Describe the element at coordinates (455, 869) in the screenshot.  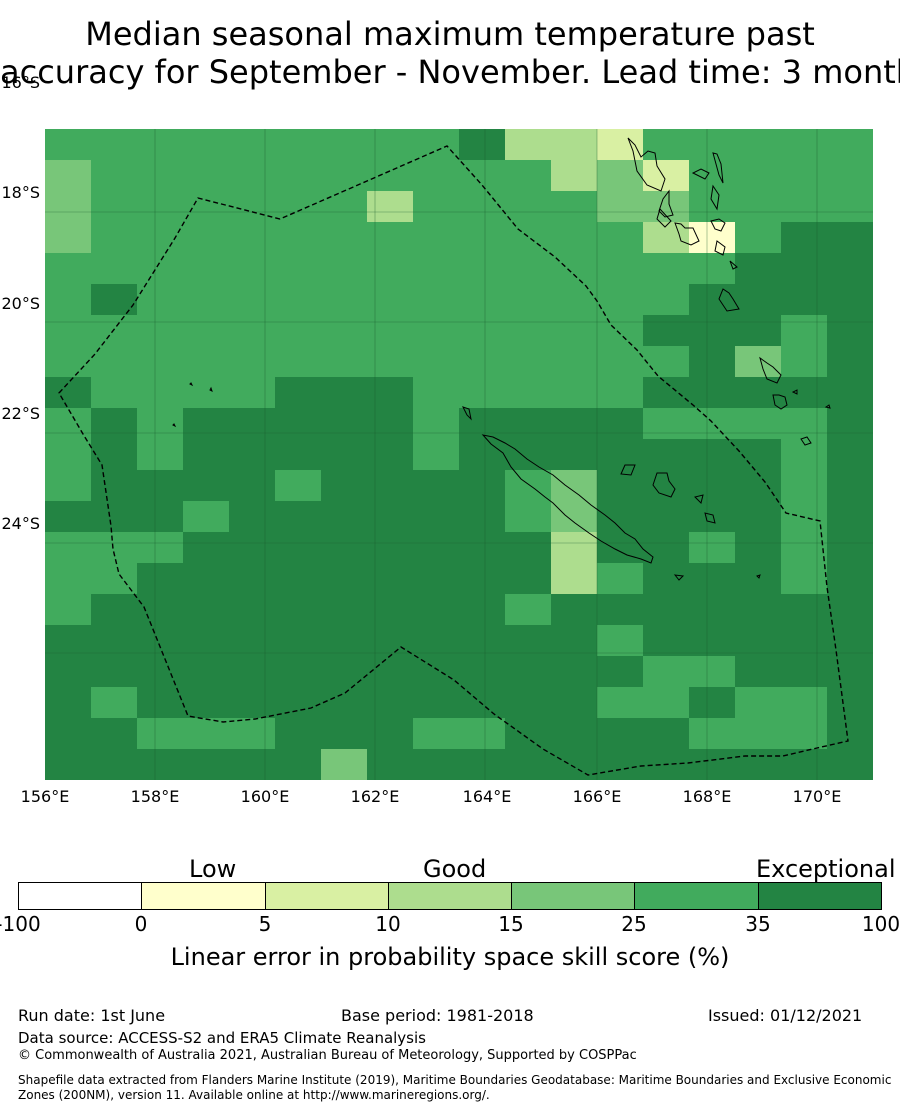
I see `category-good: Good` at that location.